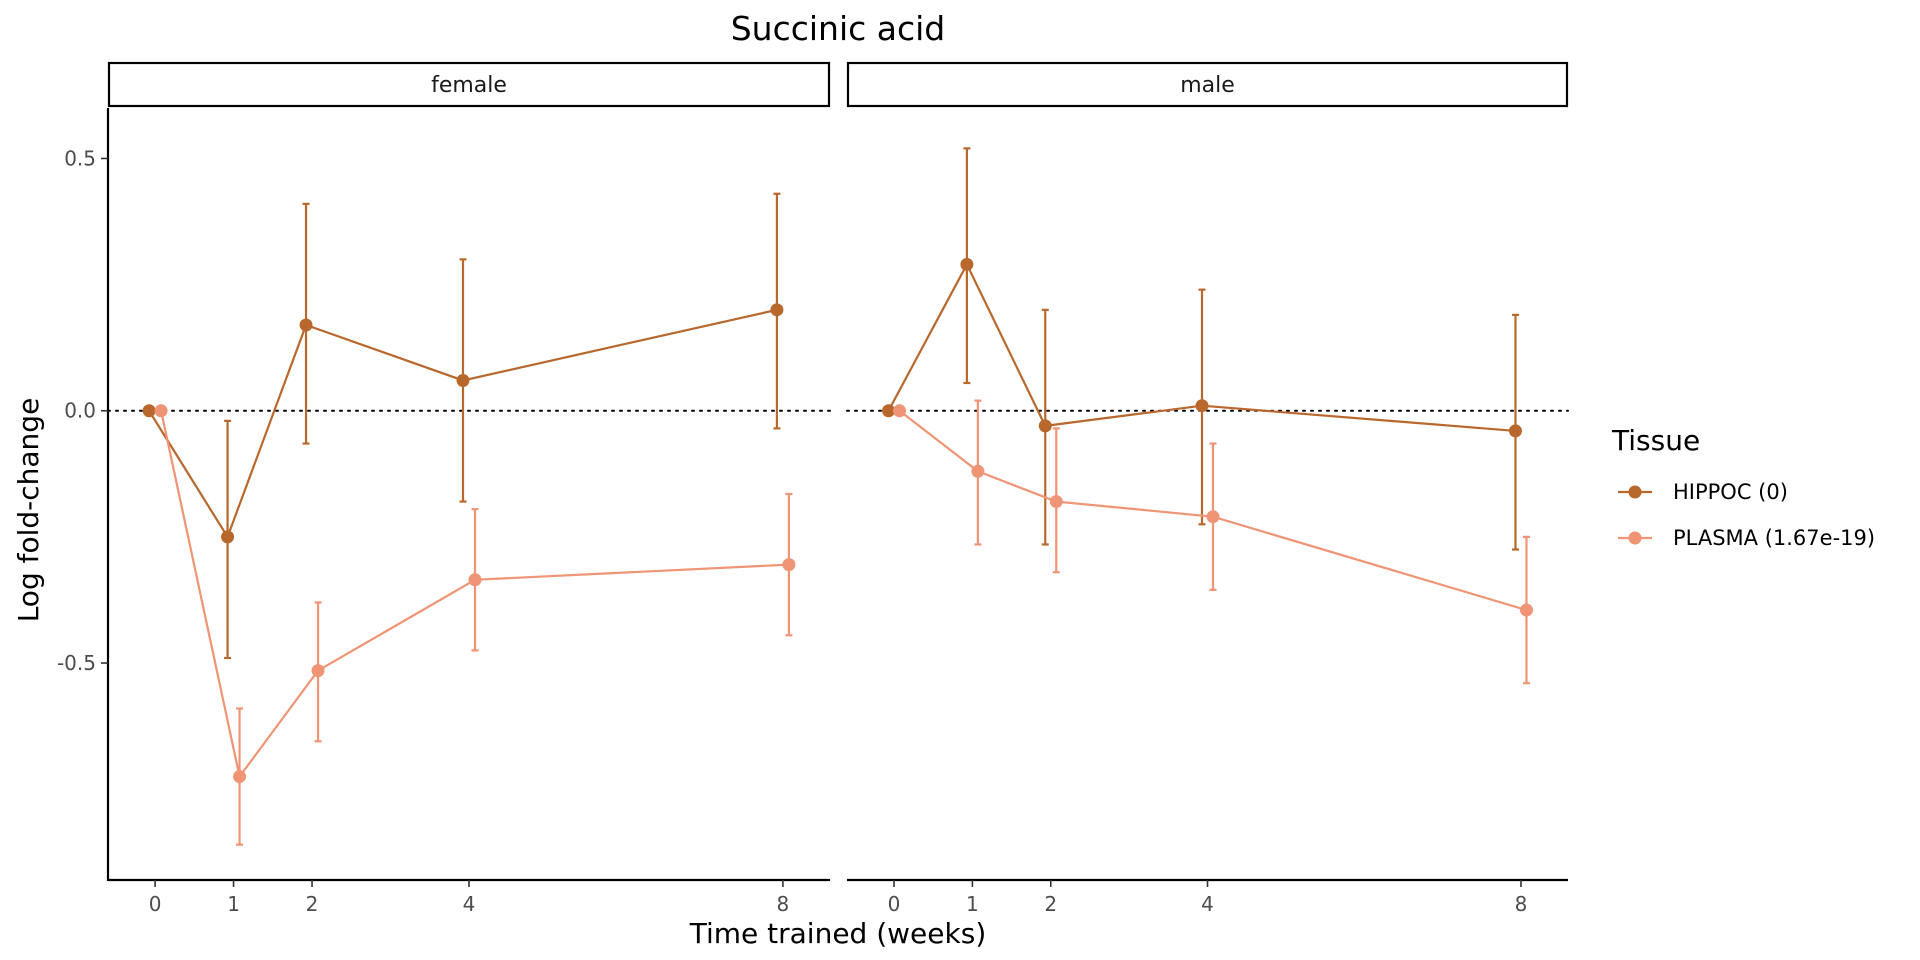 This screenshot has width=1920, height=960. Describe the element at coordinates (76, 663) in the screenshot. I see `y-tick-label: -0.5` at that location.